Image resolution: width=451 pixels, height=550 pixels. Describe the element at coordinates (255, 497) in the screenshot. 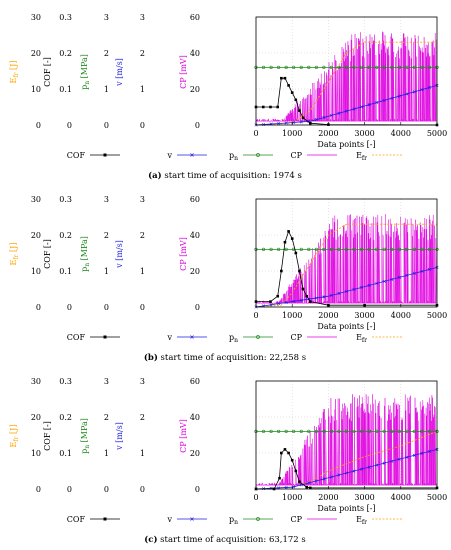

I see `x-tick-label: 0` at that location.